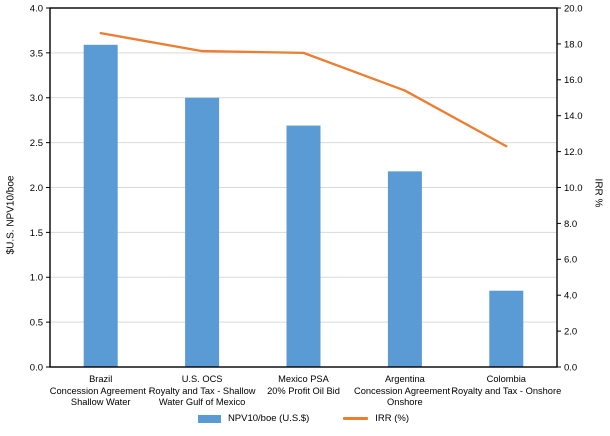 Image resolution: width=610 pixels, height=436 pixels. What do you see at coordinates (11, 215) in the screenshot?
I see `left-axis-title: $U.S. NPV10/boe` at bounding box center [11, 215].